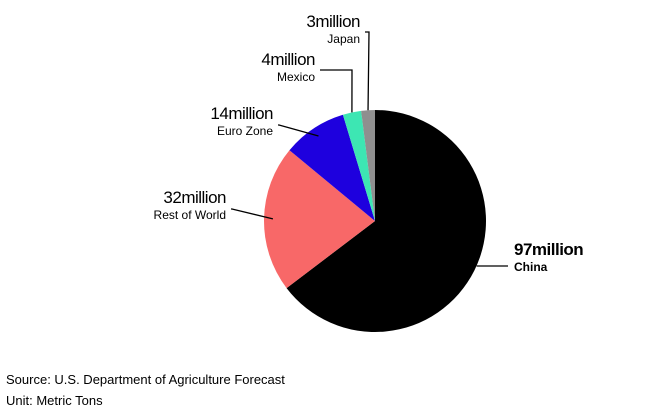 The width and height of the screenshot is (656, 415). What do you see at coordinates (531, 267) in the screenshot?
I see `category-label-china: China` at bounding box center [531, 267].